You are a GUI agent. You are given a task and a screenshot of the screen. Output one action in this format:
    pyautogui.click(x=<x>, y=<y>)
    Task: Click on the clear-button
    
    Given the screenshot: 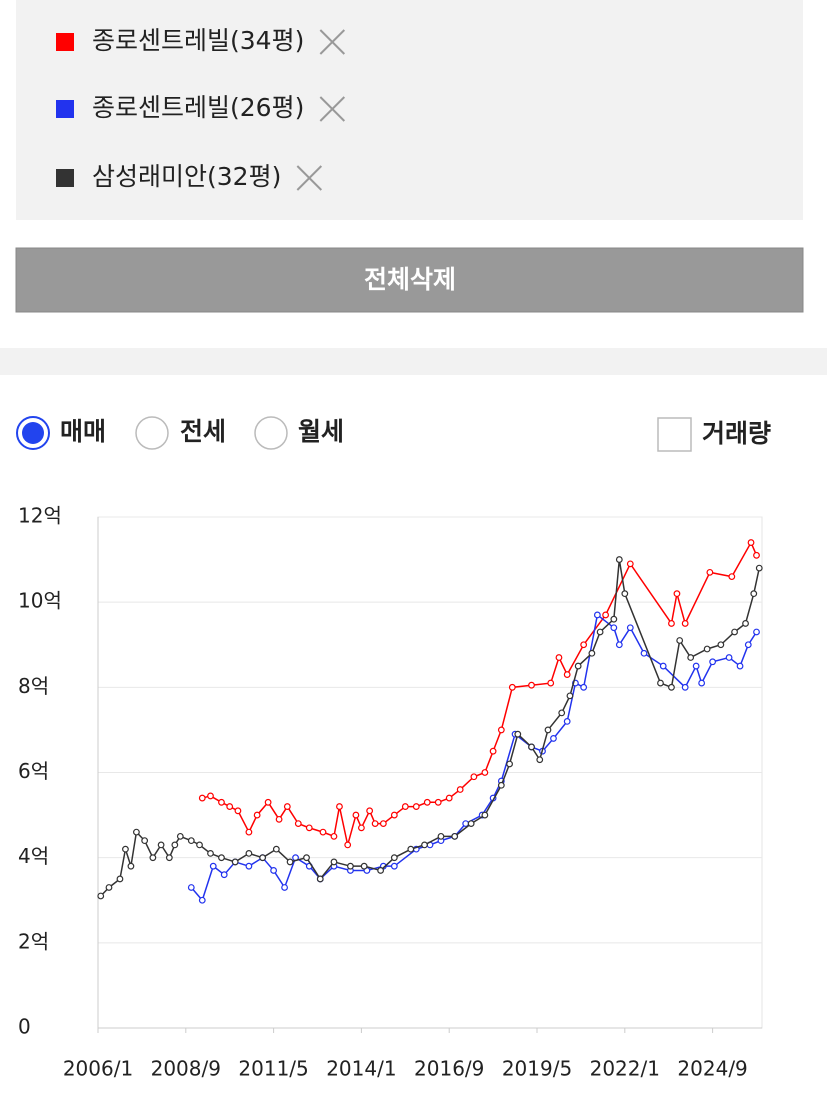 What is the action you would take?
    pyautogui.click(x=409, y=280)
    